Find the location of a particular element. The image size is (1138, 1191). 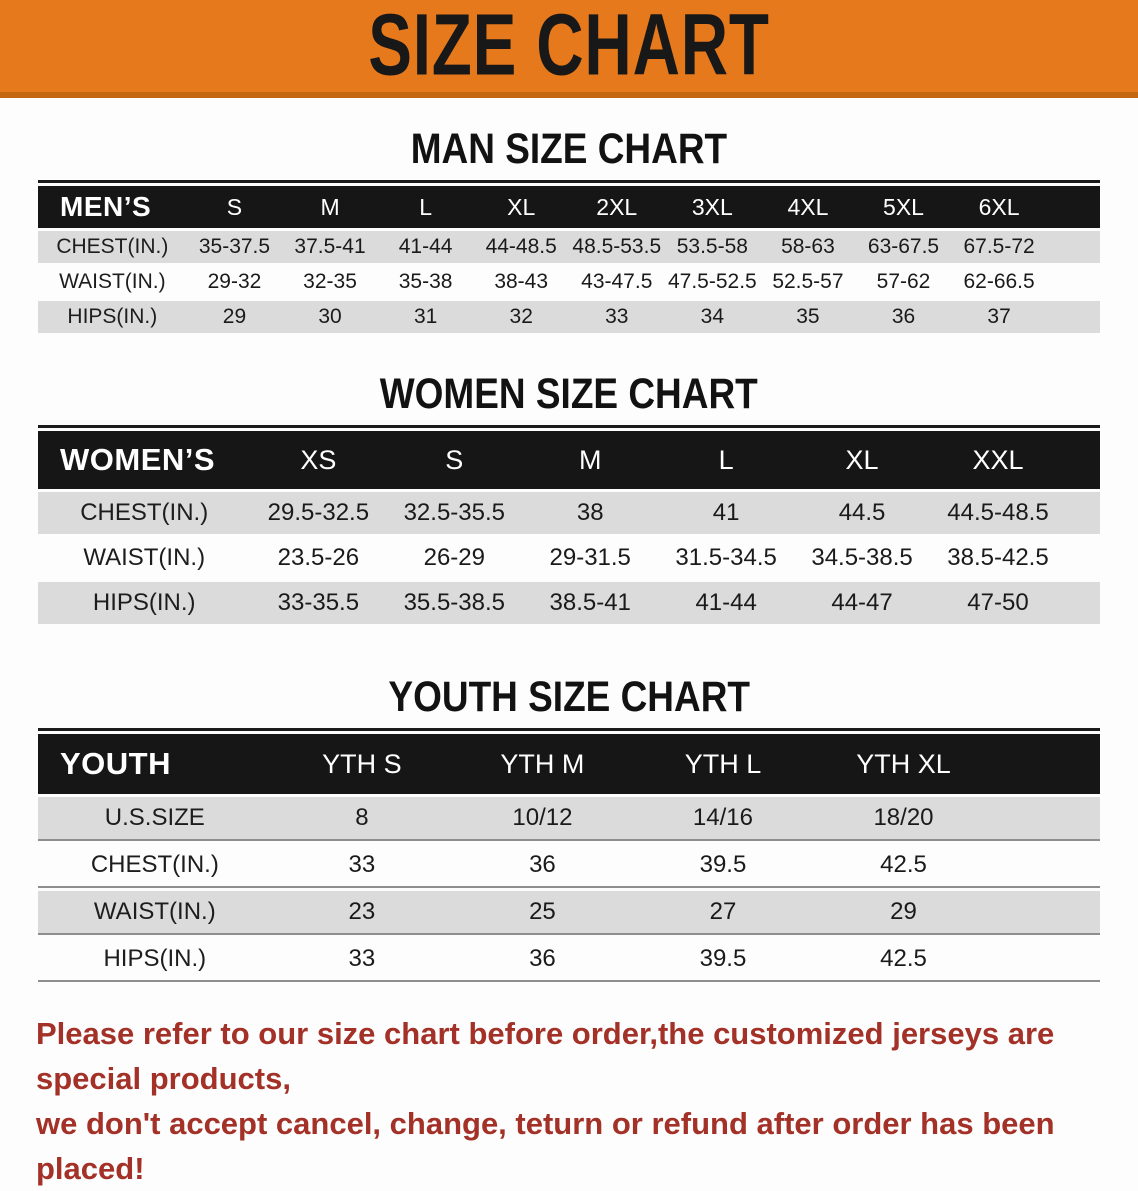

row-label: U.S.SIZE is located at coordinates (155, 819).